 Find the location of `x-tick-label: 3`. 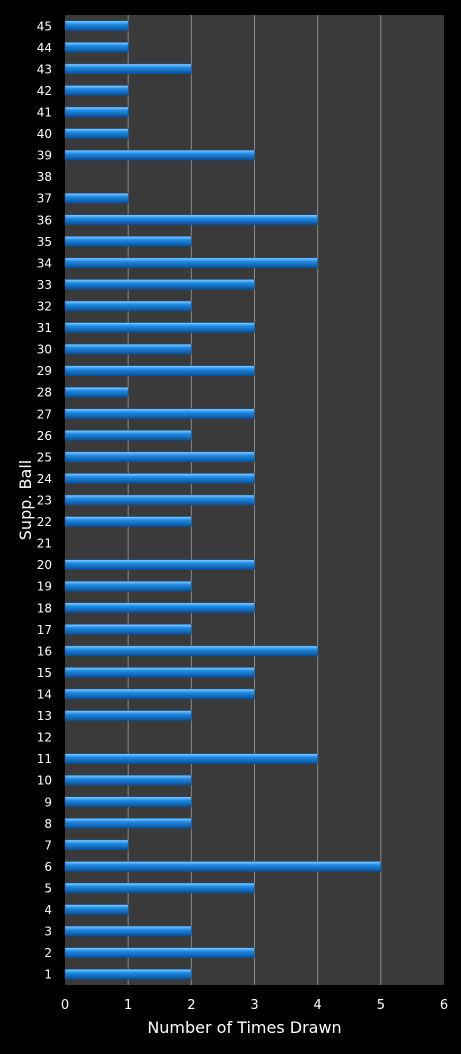

x-tick-label: 3 is located at coordinates (254, 1005).